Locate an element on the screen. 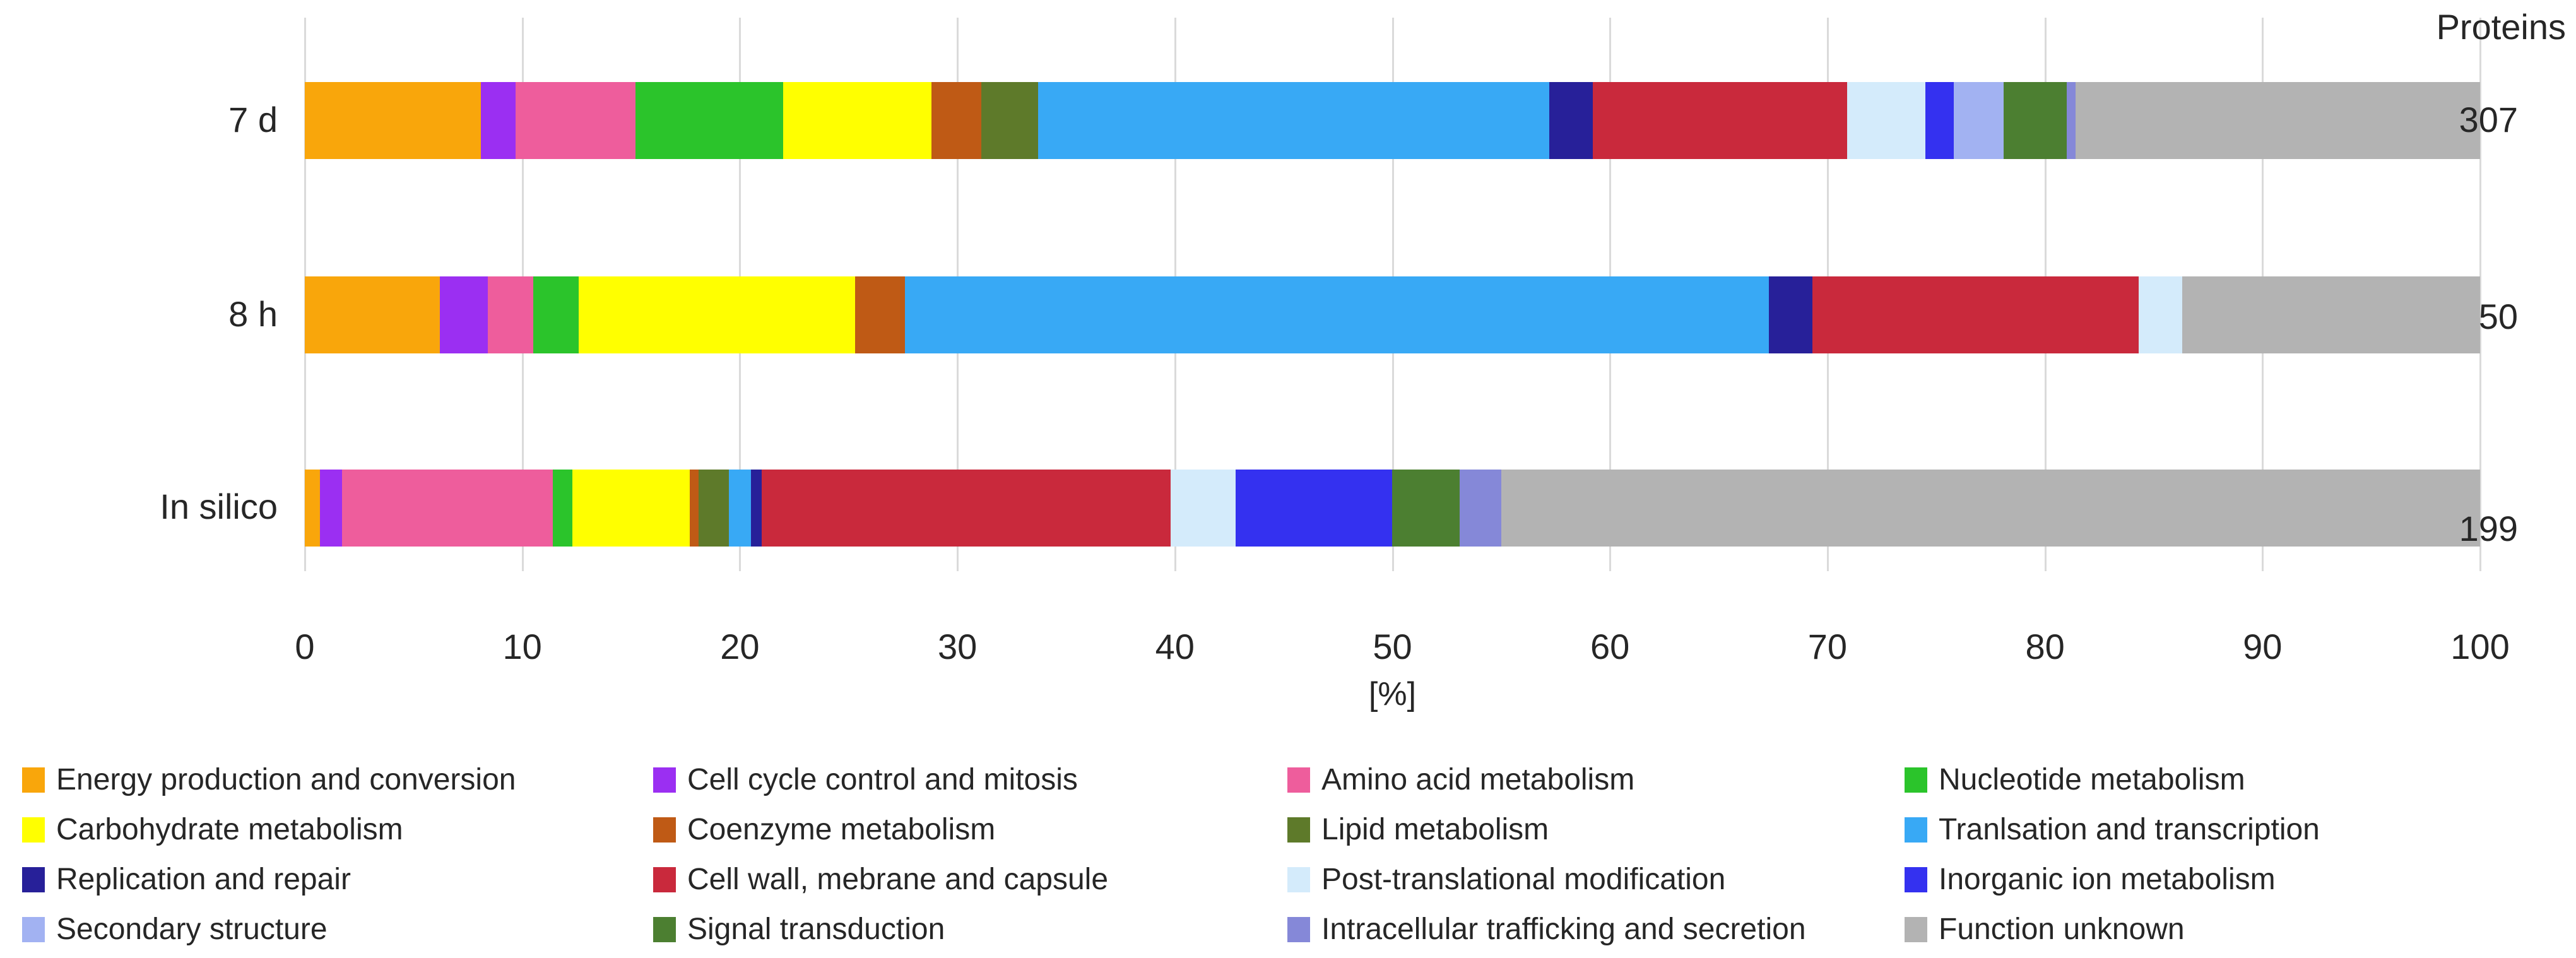 The width and height of the screenshot is (2576, 958). legend-item: Nucleotide metabolism is located at coordinates (2235, 780).